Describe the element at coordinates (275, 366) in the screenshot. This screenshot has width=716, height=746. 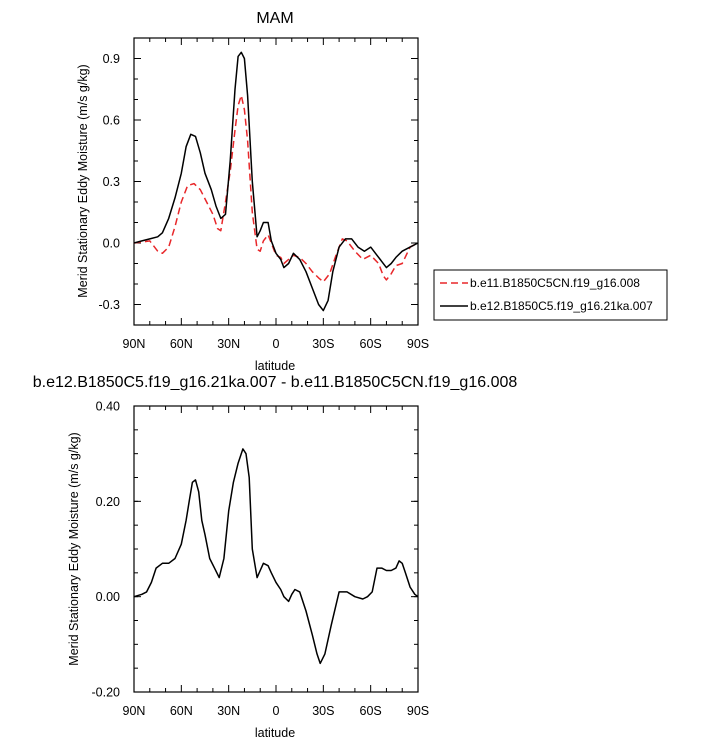
I see `chart-top-xlabel: latitude` at that location.